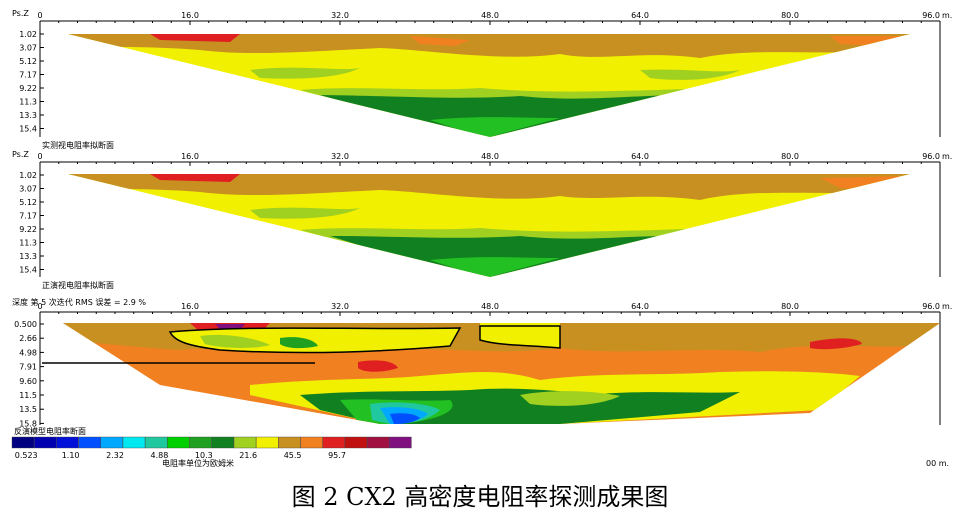  Describe the element at coordinates (248, 455) in the screenshot. I see `legend-value: 21.6` at that location.